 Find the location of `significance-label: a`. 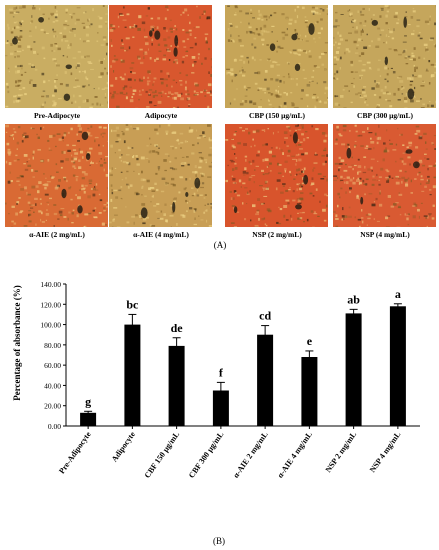

significance-label: a is located at coordinates (398, 294).